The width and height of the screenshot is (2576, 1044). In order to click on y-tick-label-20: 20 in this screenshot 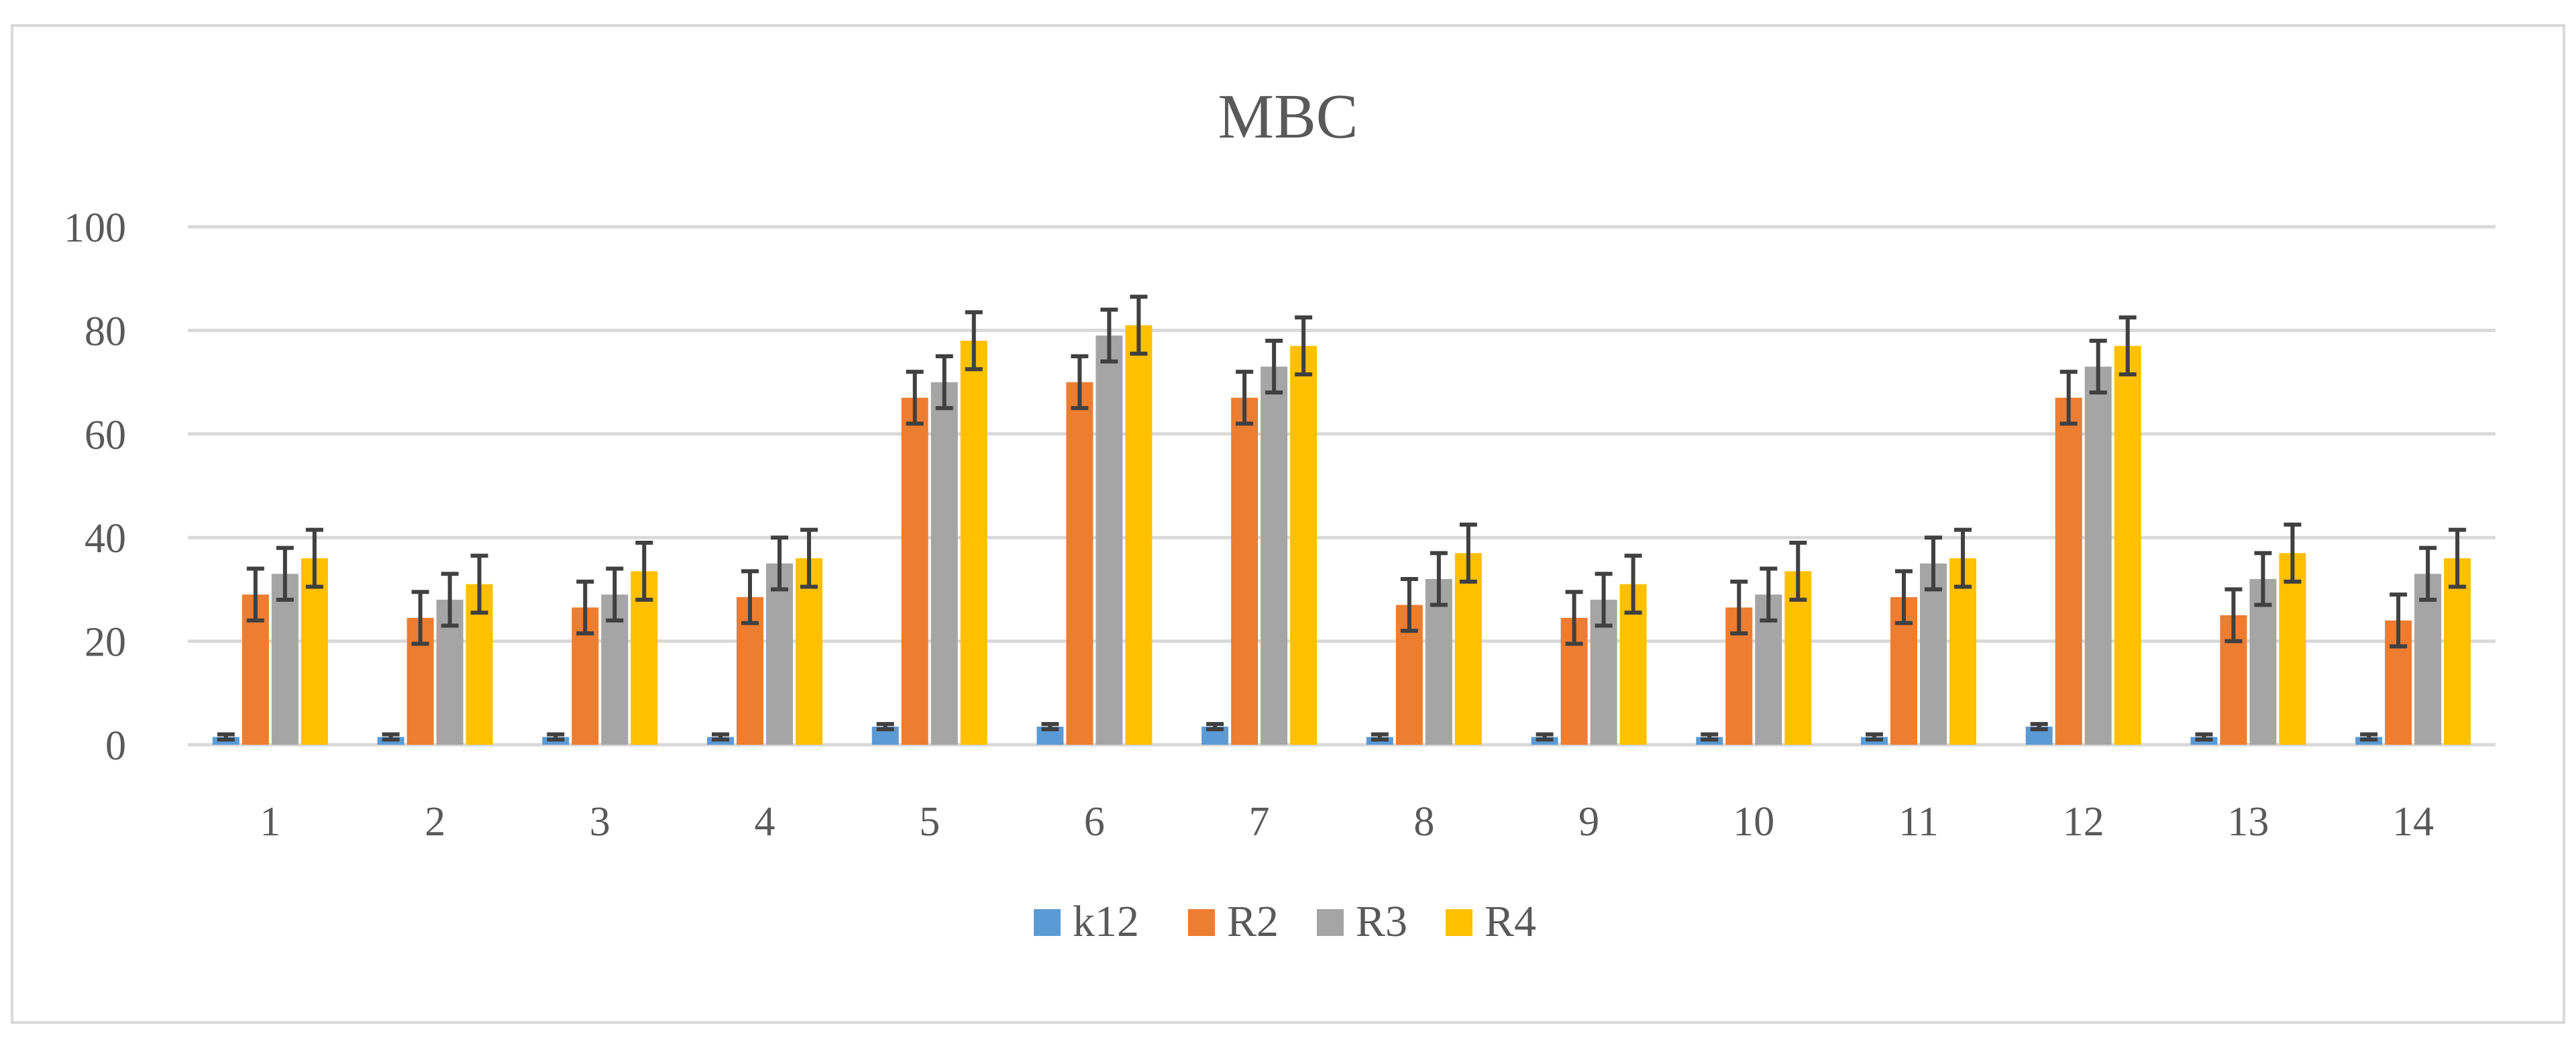, I will do `click(105, 643)`.